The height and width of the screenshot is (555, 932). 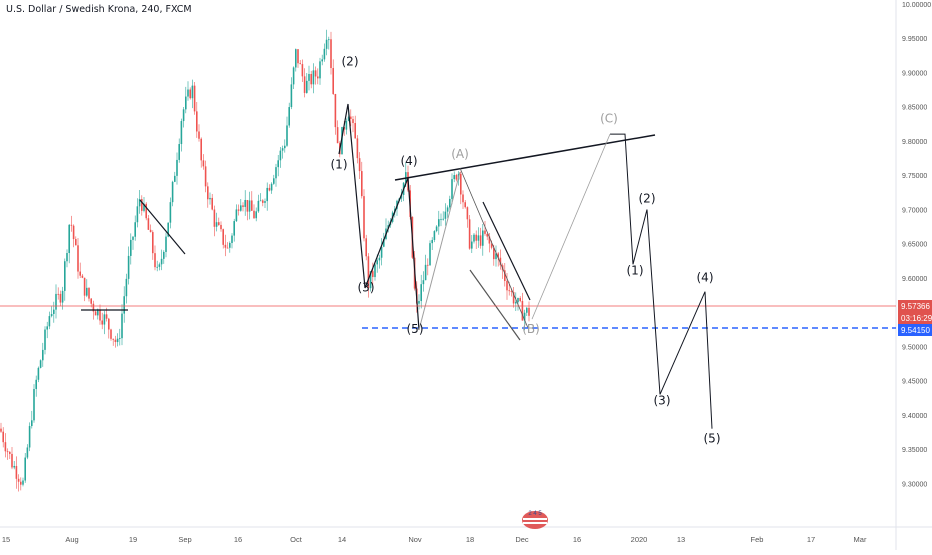 What do you see at coordinates (914, 39) in the screenshot?
I see `price-tick-label: 9.95000` at bounding box center [914, 39].